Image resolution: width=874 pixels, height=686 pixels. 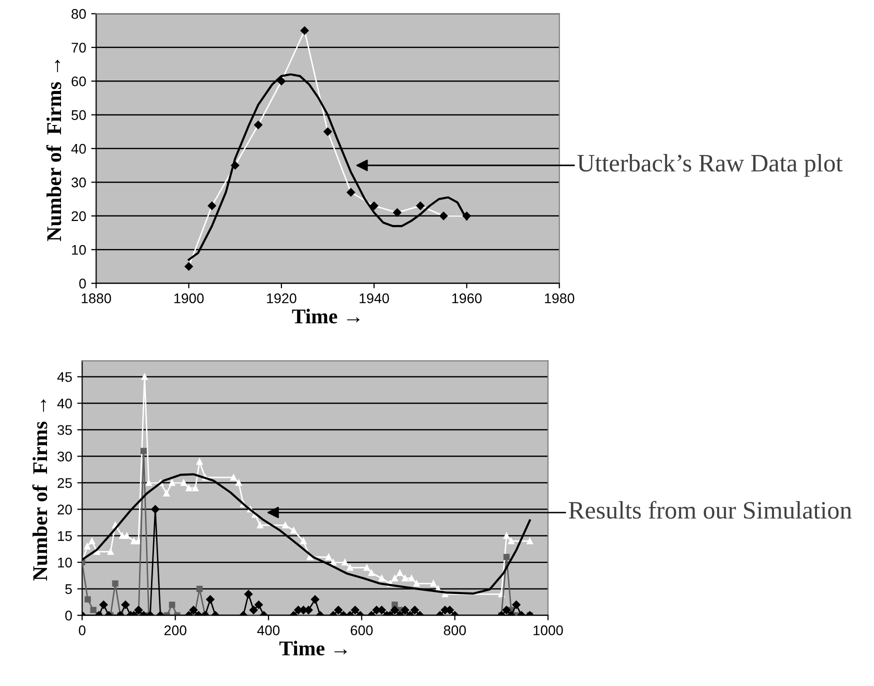 What do you see at coordinates (65, 536) in the screenshot?
I see `y-tick-label: 15` at bounding box center [65, 536].